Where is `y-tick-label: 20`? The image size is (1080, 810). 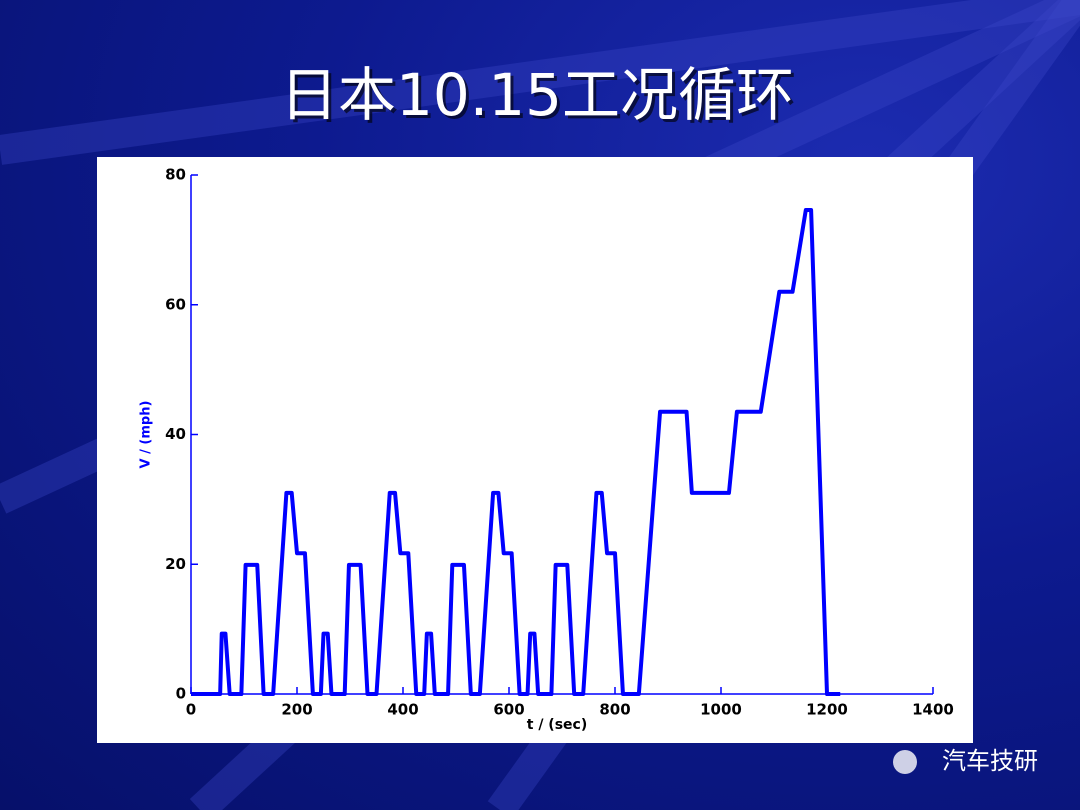 y-tick-label: 20 is located at coordinates (175, 564).